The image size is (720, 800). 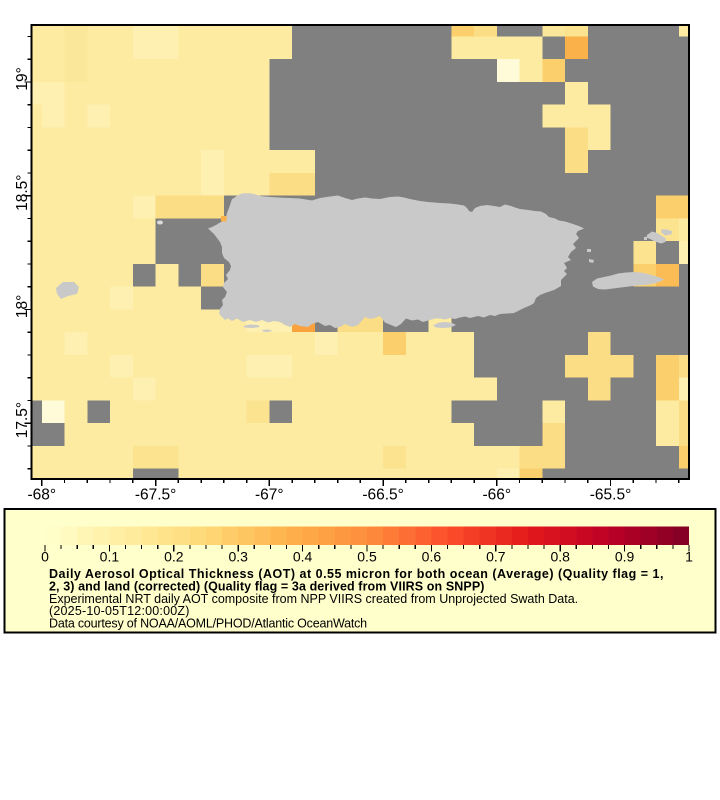 What do you see at coordinates (110, 557) in the screenshot?
I see `svg-text: 0.1` at bounding box center [110, 557].